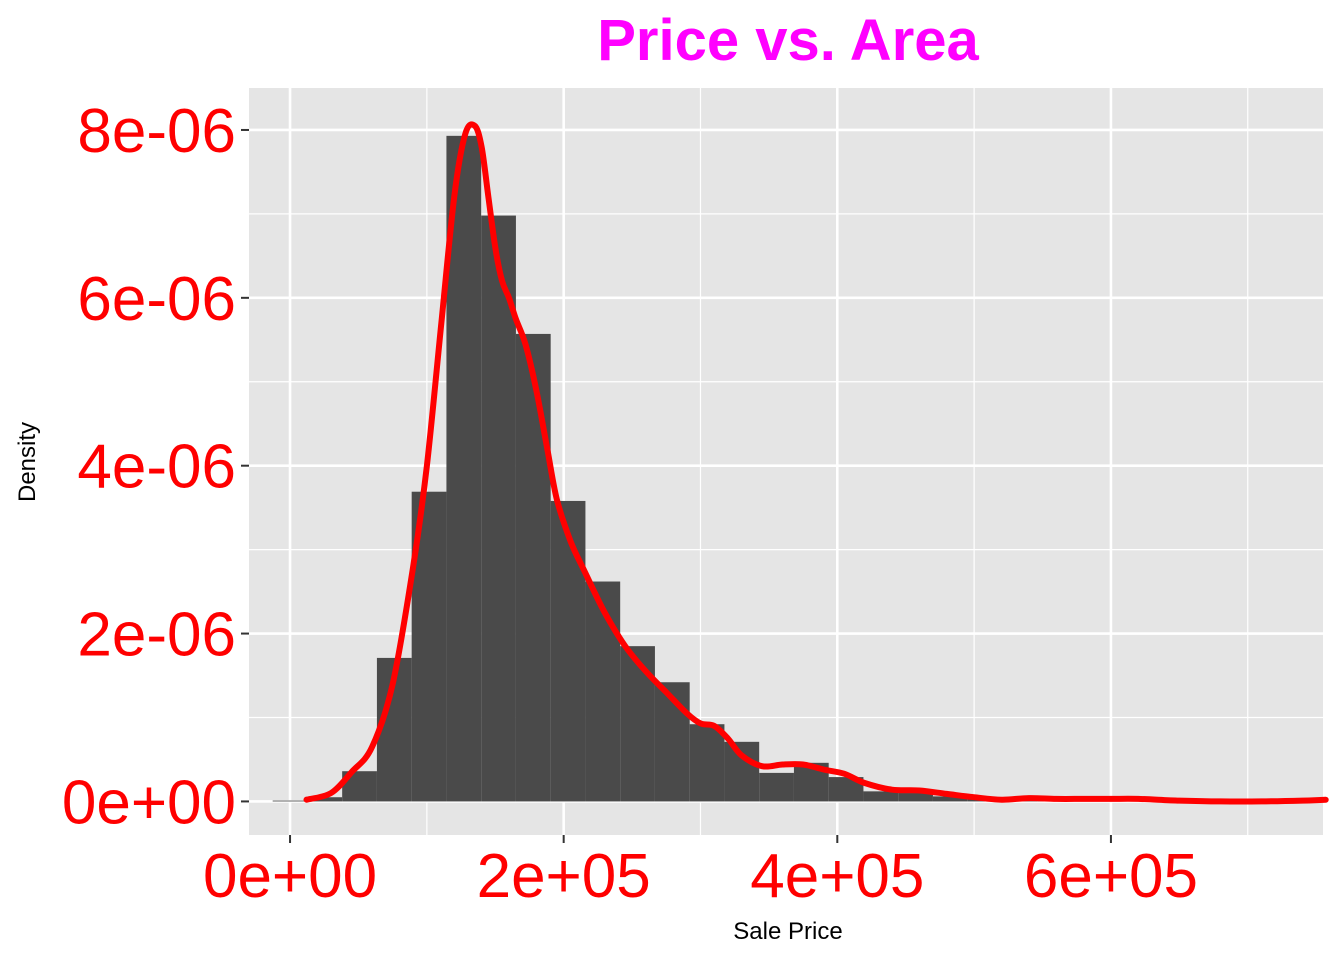 The height and width of the screenshot is (960, 1344). What do you see at coordinates (156, 635) in the screenshot?
I see `y-tick-label: 2e-06` at bounding box center [156, 635].